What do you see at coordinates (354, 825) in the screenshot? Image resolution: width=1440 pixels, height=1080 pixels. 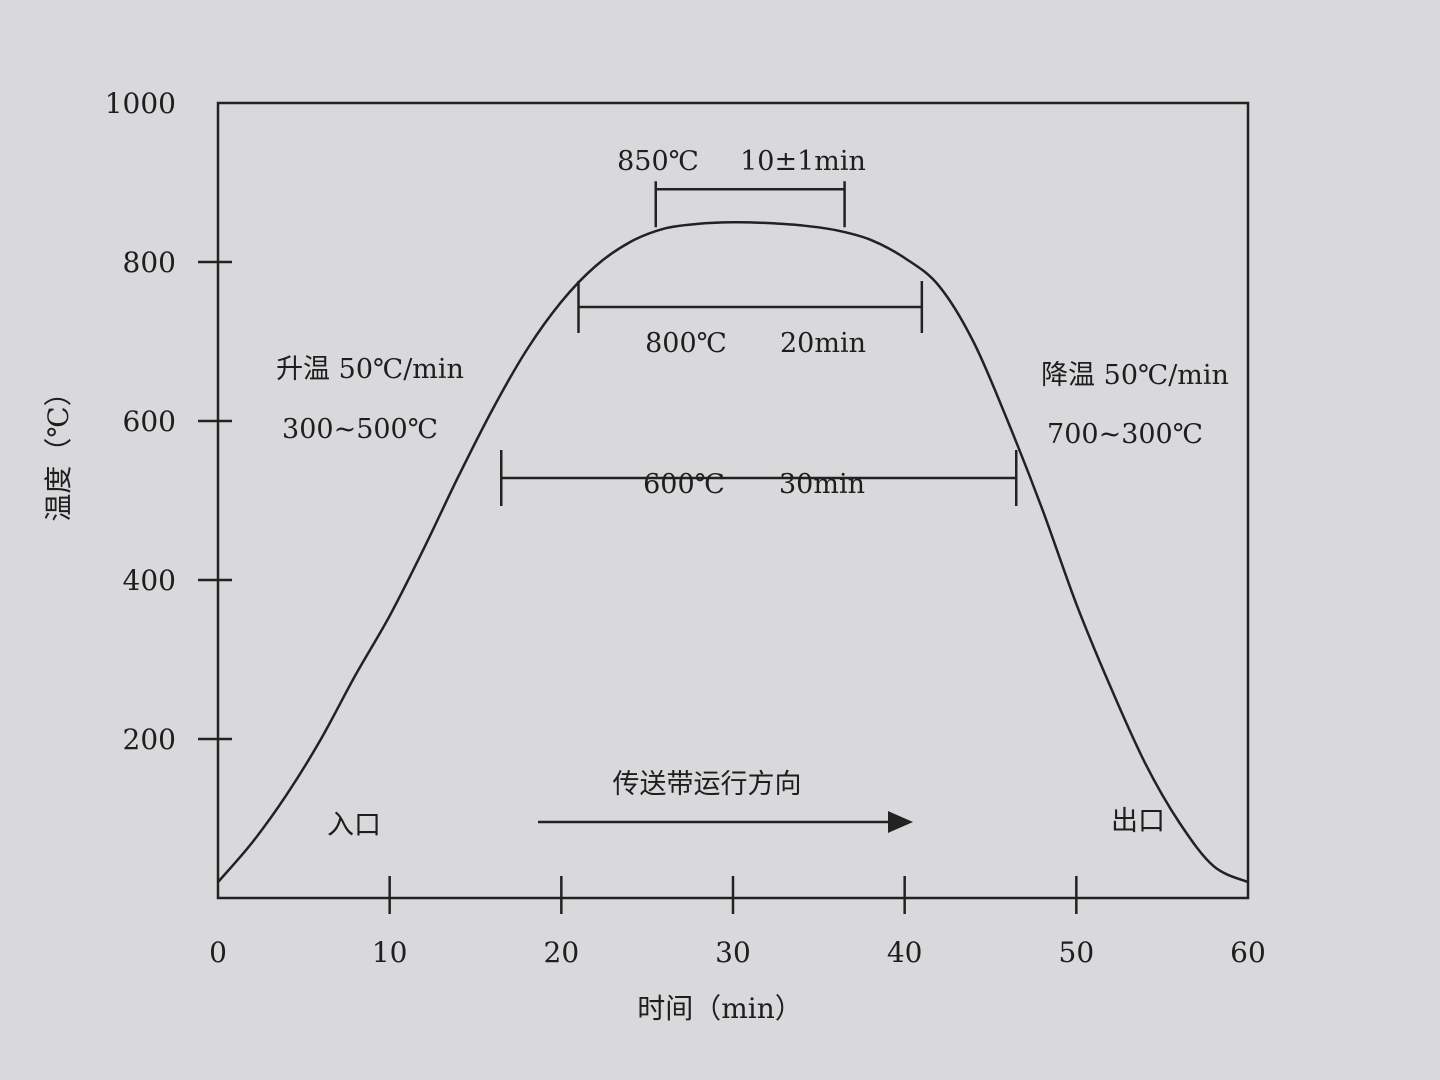 I see `entrance-label: 入口` at bounding box center [354, 825].